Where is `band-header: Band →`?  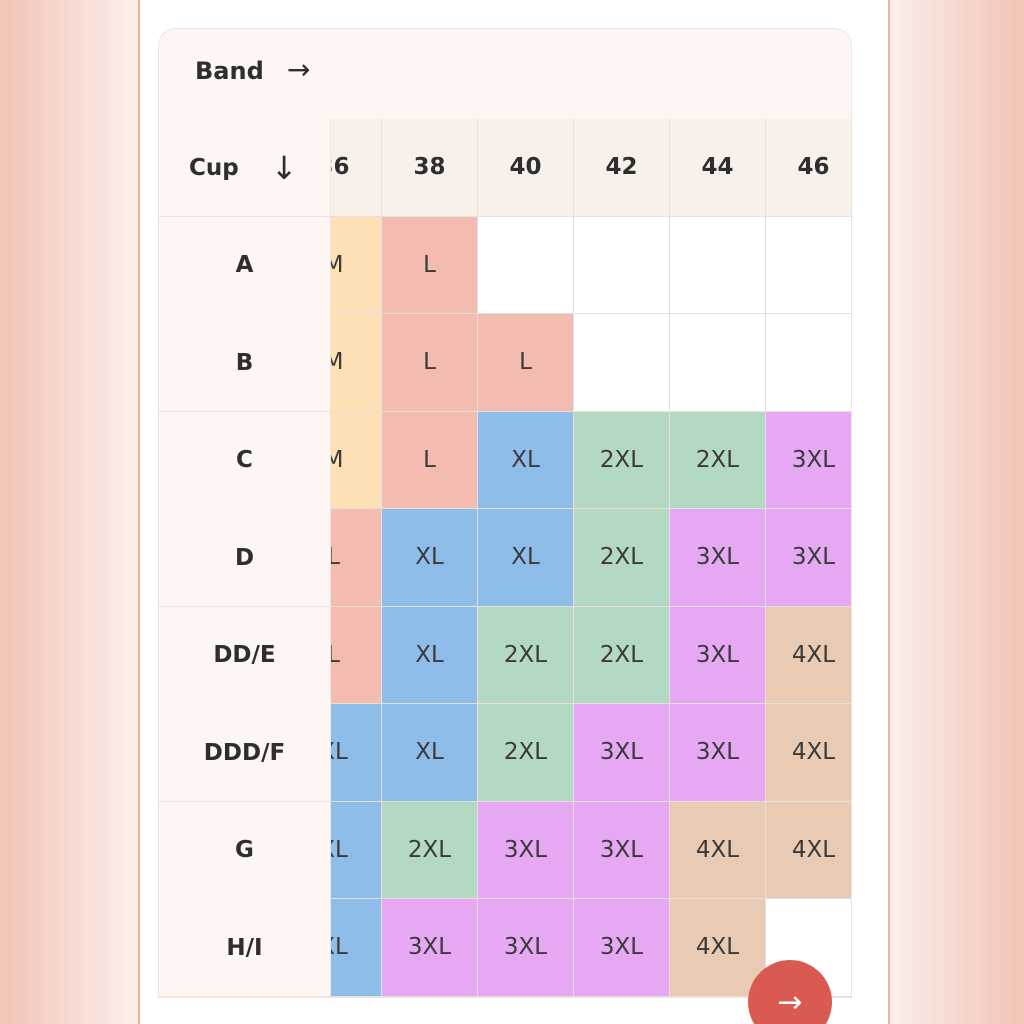 band-header: Band → is located at coordinates (505, 74).